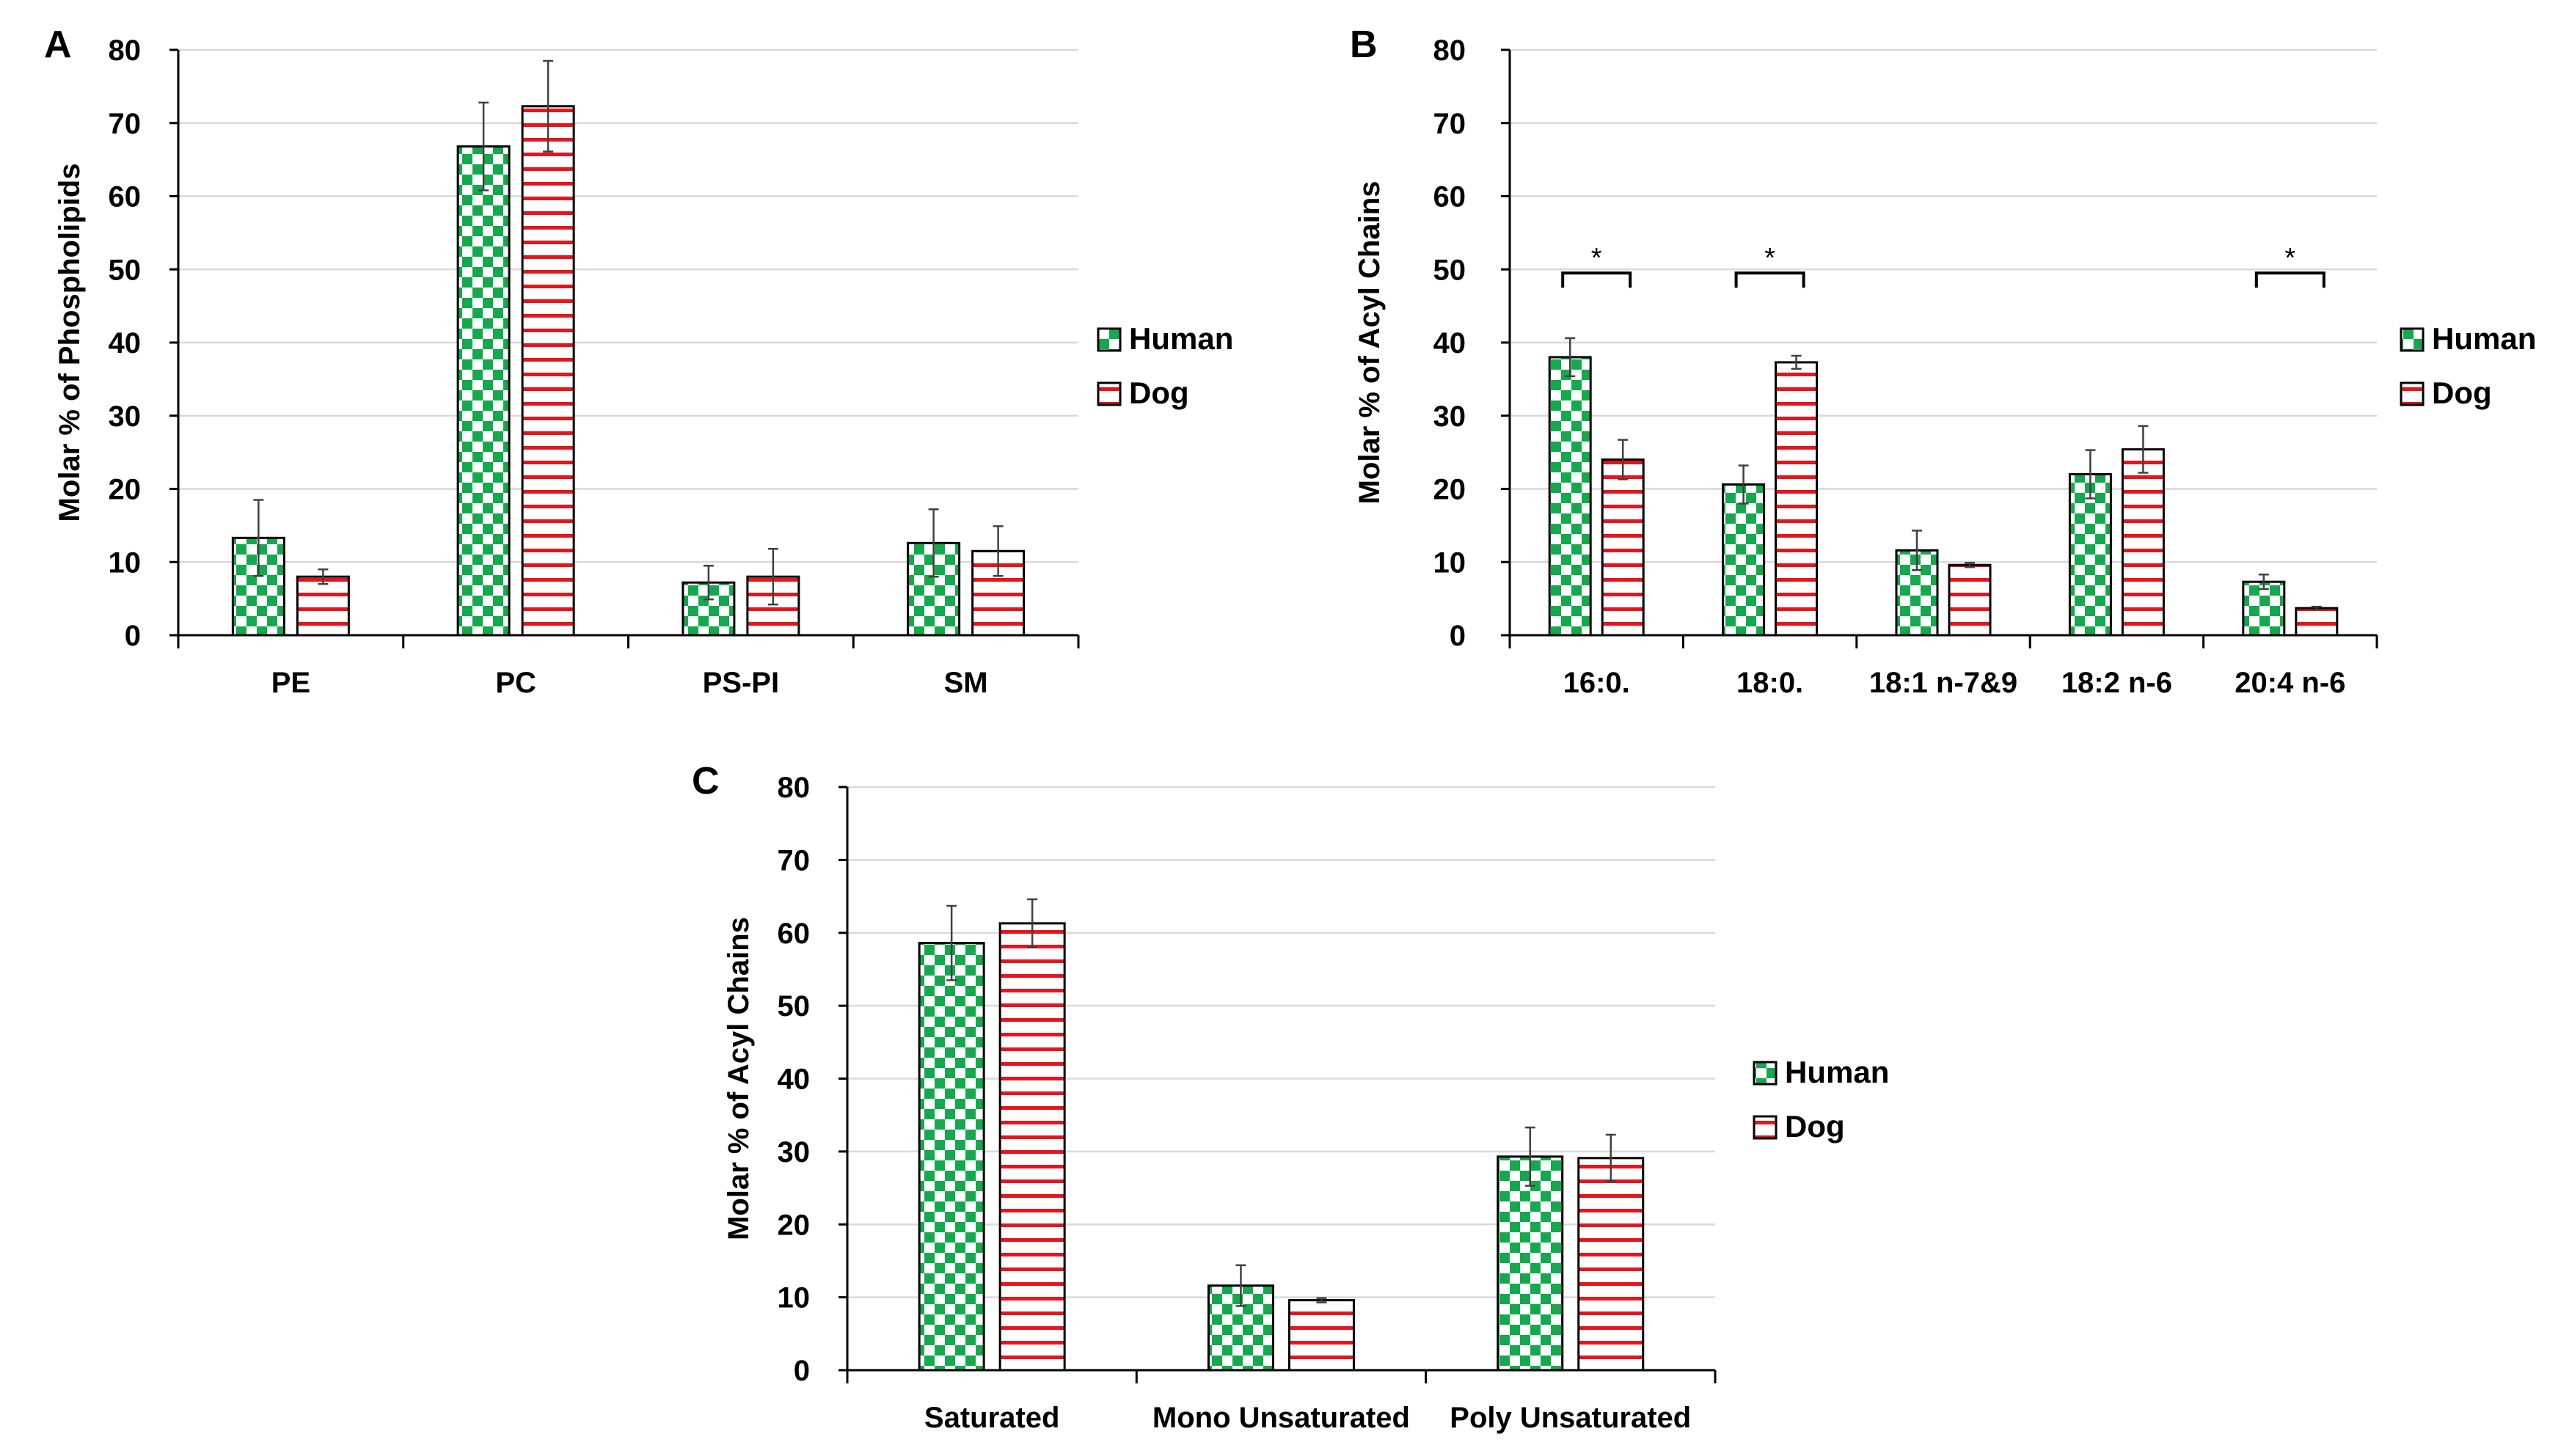 This screenshot has height=1456, width=2572. What do you see at coordinates (706, 781) in the screenshot?
I see `panel-label: C` at bounding box center [706, 781].